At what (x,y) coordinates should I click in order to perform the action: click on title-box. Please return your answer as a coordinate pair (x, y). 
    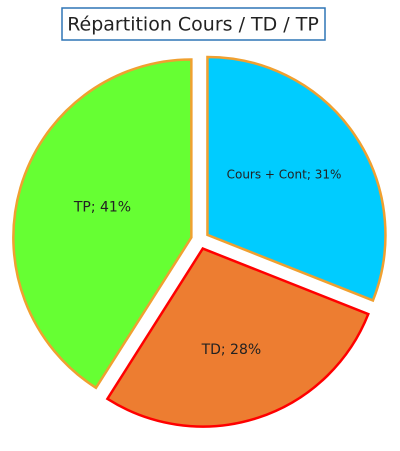
    Looking at the image, I should click on (193, 24).